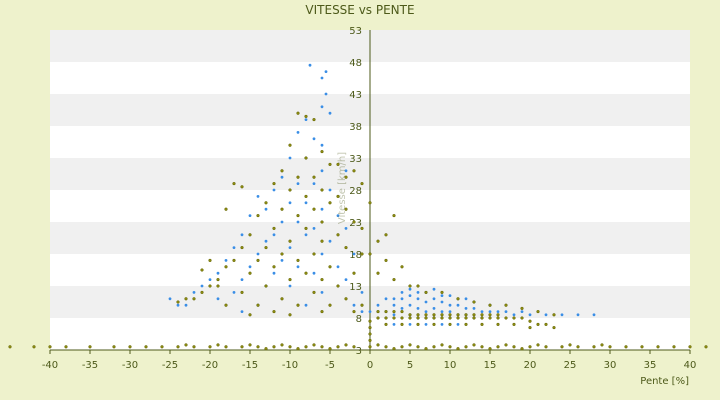 The height and width of the screenshot is (400, 720). Describe the element at coordinates (450, 365) in the screenshot. I see `x-tick-label: 10` at that location.